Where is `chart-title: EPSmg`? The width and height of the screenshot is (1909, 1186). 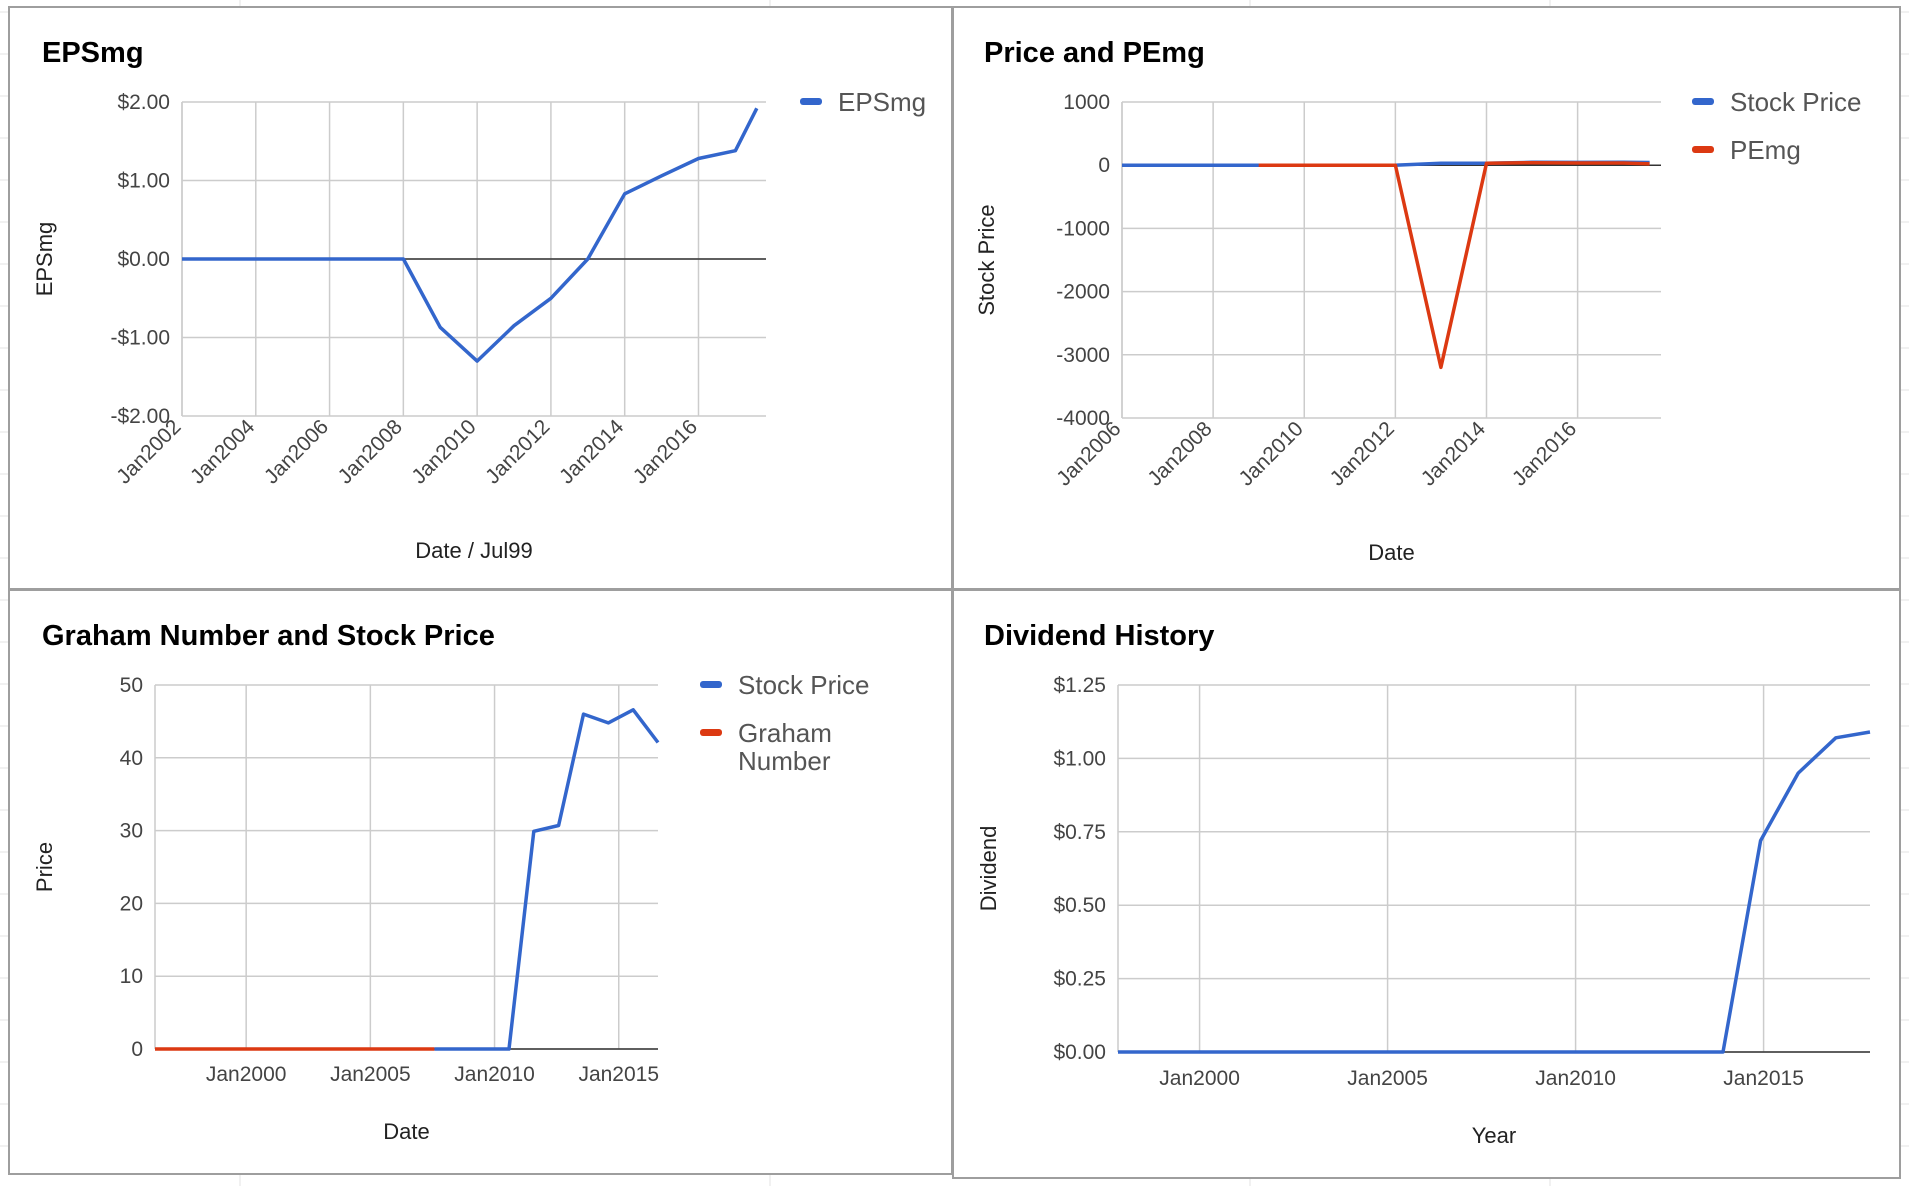 chart-title: EPSmg is located at coordinates (93, 53).